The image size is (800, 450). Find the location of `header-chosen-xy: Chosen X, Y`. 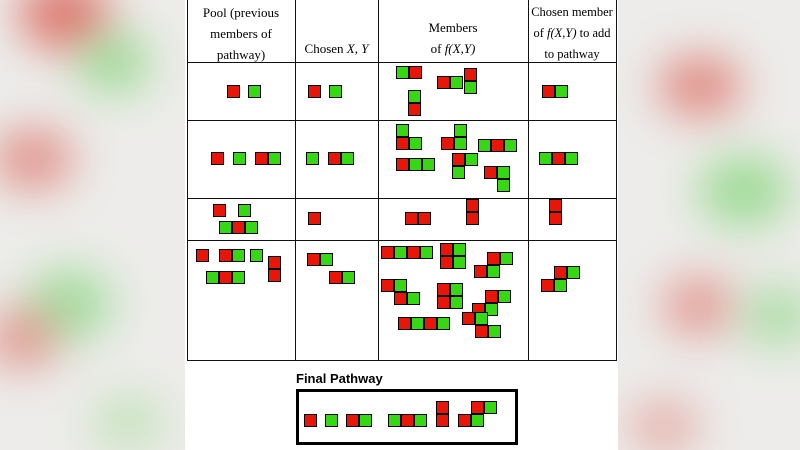

header-chosen-xy: Chosen X, Y is located at coordinates (336, 48).